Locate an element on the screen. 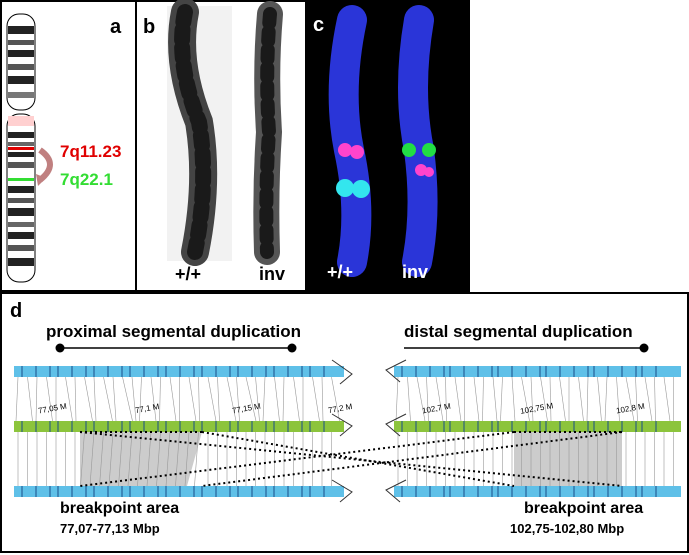 The image size is (689, 555). band-label-bottom: 7q22.1 is located at coordinates (86, 179).